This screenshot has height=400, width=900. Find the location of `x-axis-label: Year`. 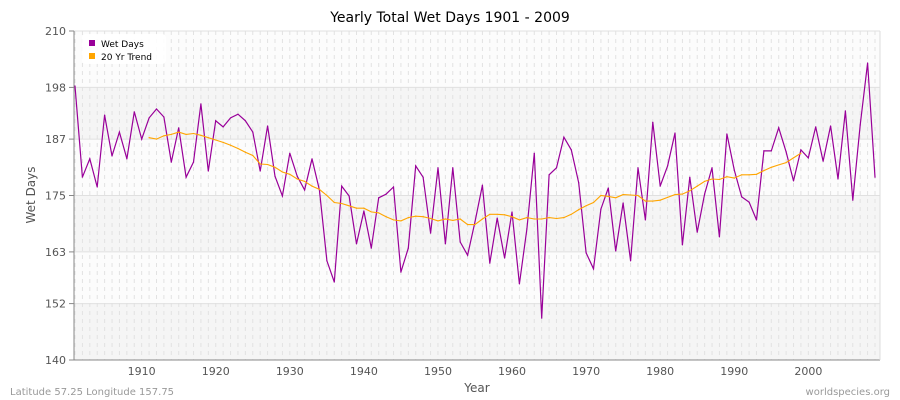

x-axis-label: Year is located at coordinates (476, 388).